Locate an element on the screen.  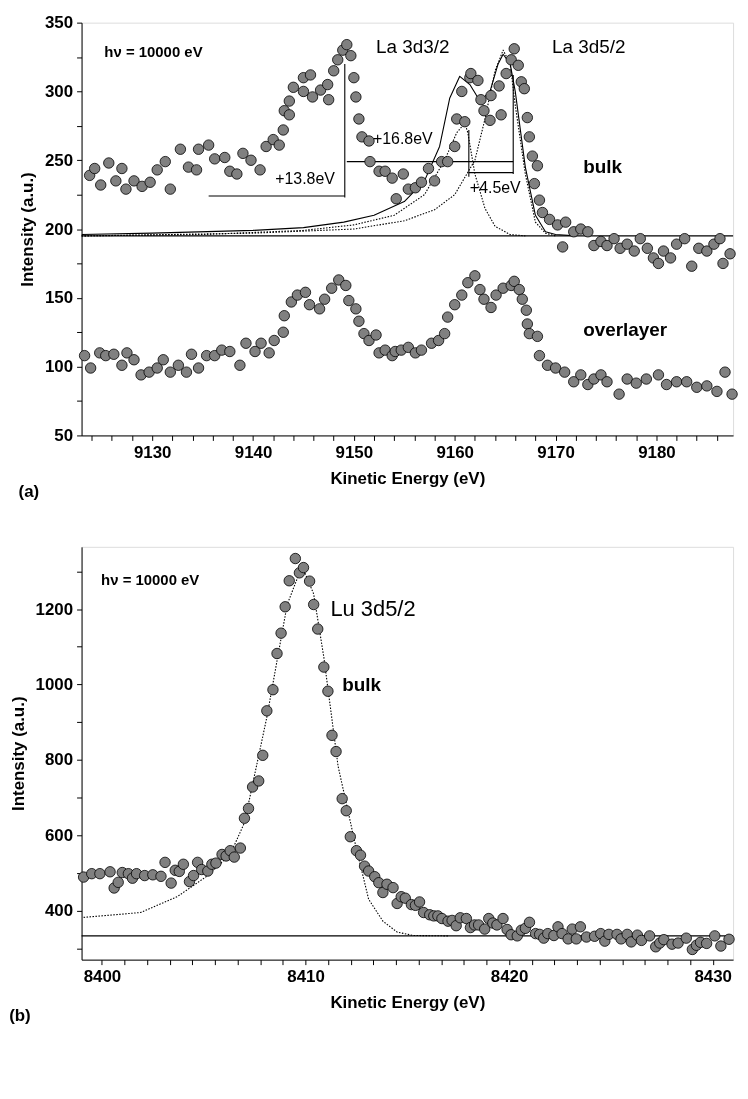
annotation: +13.8eV is located at coordinates (305, 179).